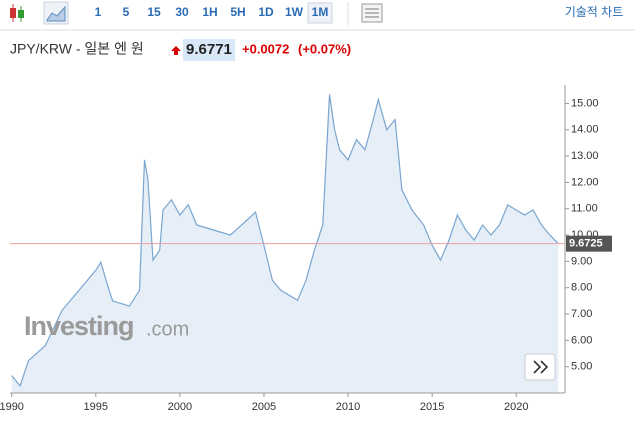 This screenshot has height=426, width=635. What do you see at coordinates (585, 103) in the screenshot?
I see `y-tick-label: 15.00` at bounding box center [585, 103].